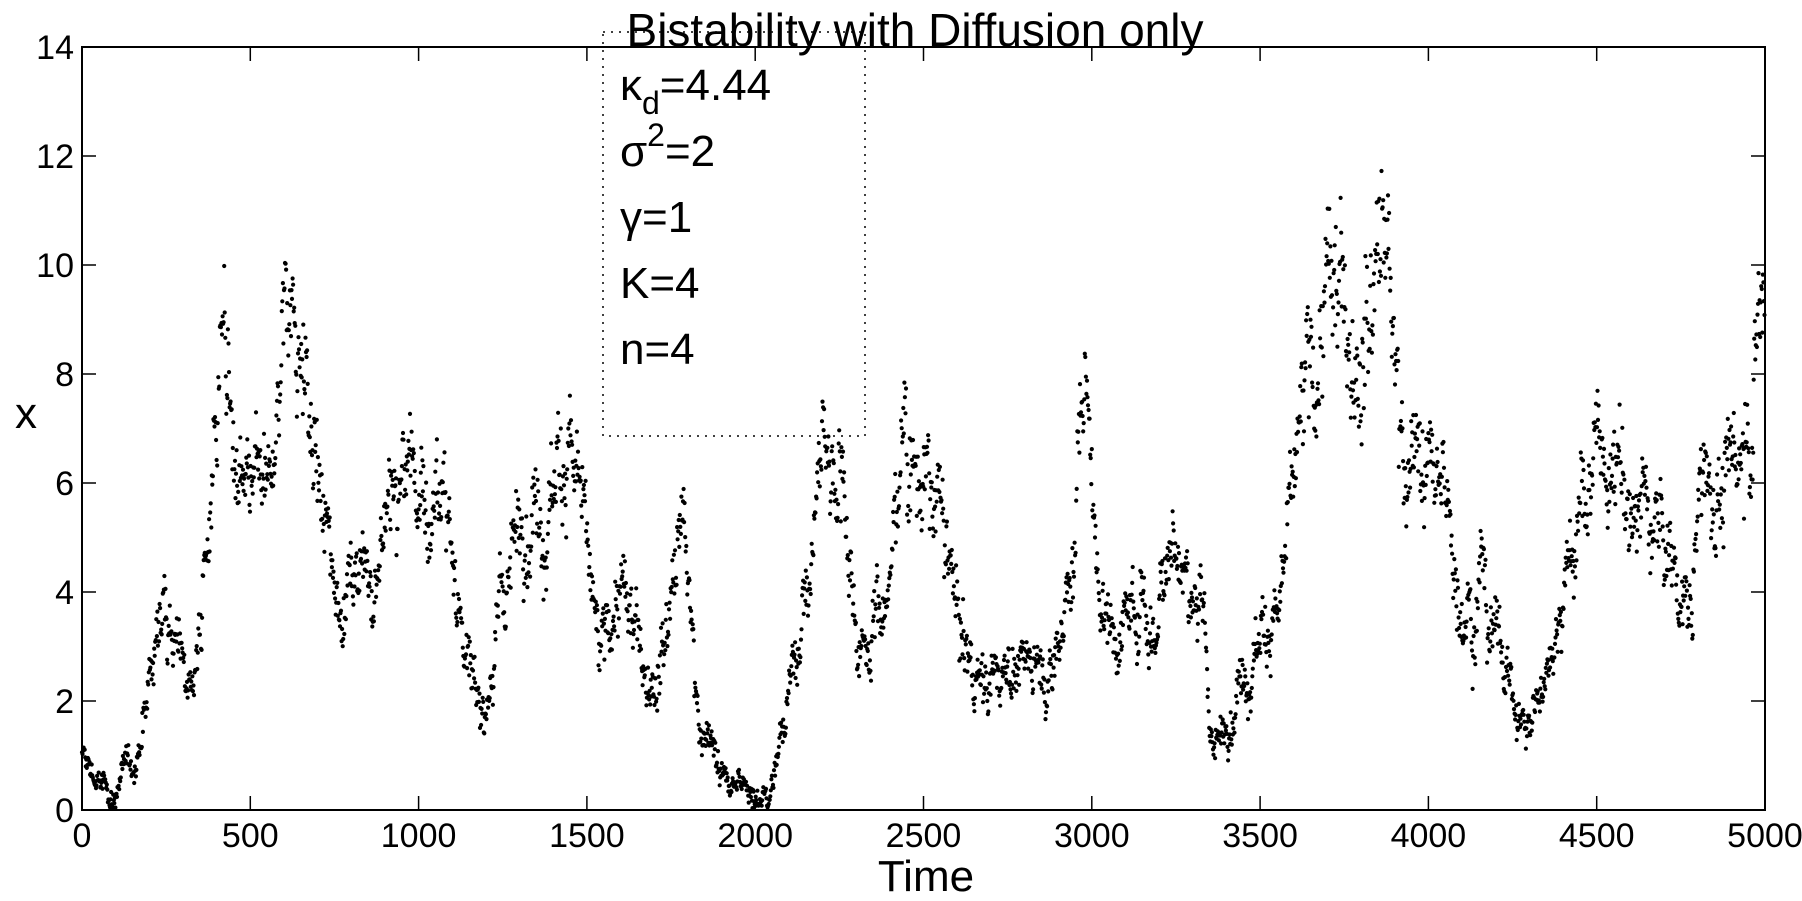 Image resolution: width=1802 pixels, height=901 pixels. Describe the element at coordinates (631, 217) in the screenshot. I see `legend-entry-symbol: γ` at that location.